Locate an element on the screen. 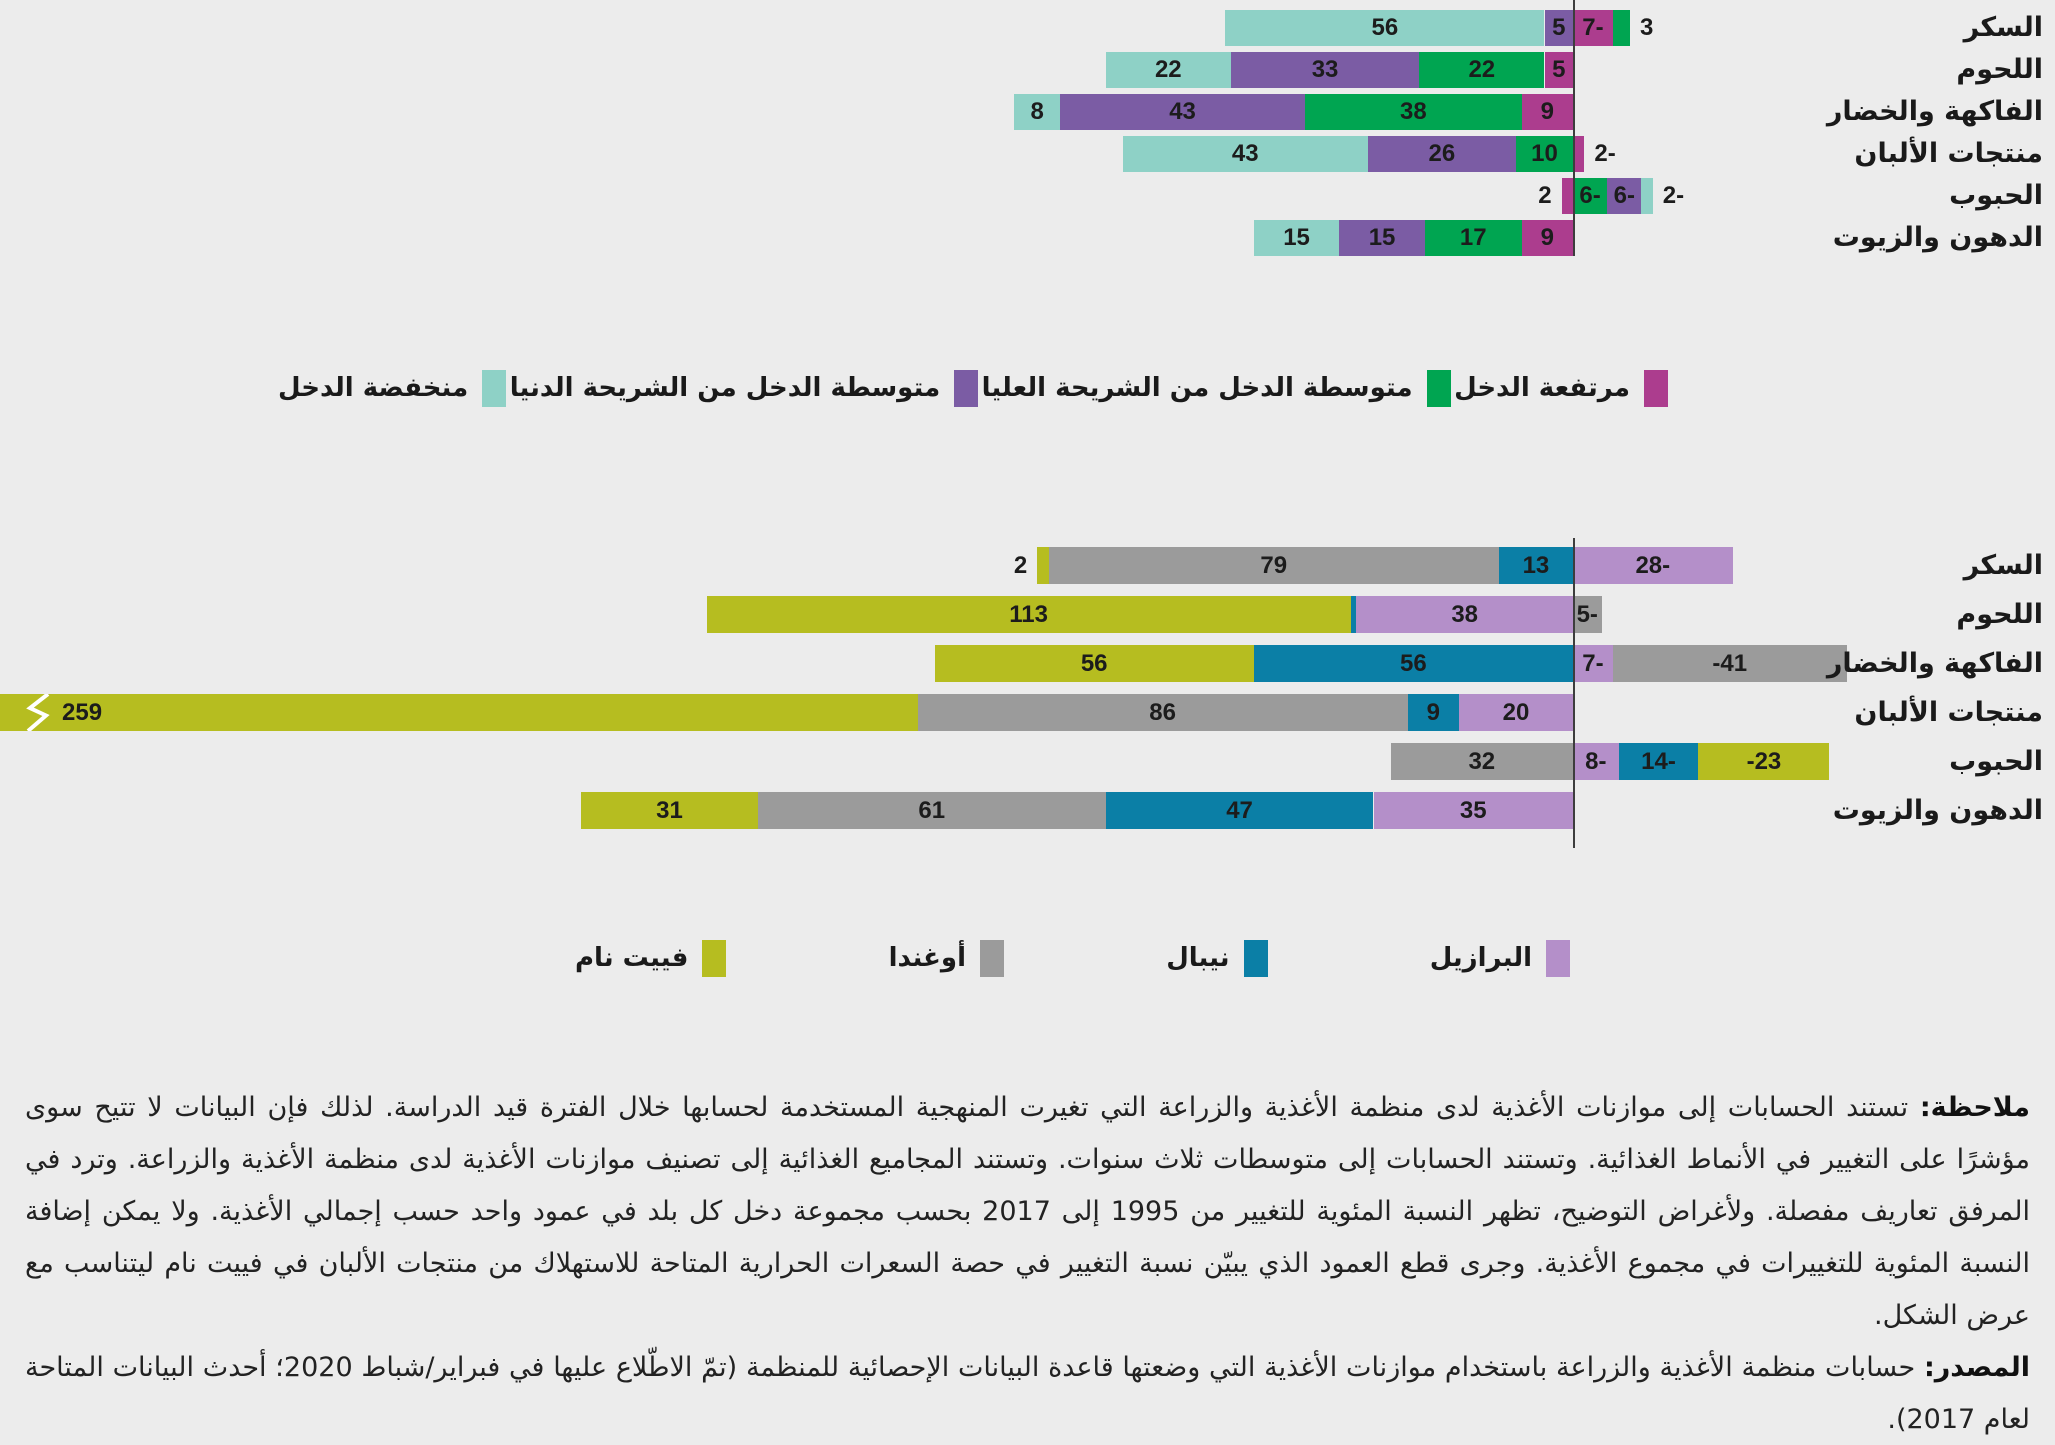 The height and width of the screenshot is (1445, 2055). bar-segment-upper_middle: 10 is located at coordinates (1544, 154).